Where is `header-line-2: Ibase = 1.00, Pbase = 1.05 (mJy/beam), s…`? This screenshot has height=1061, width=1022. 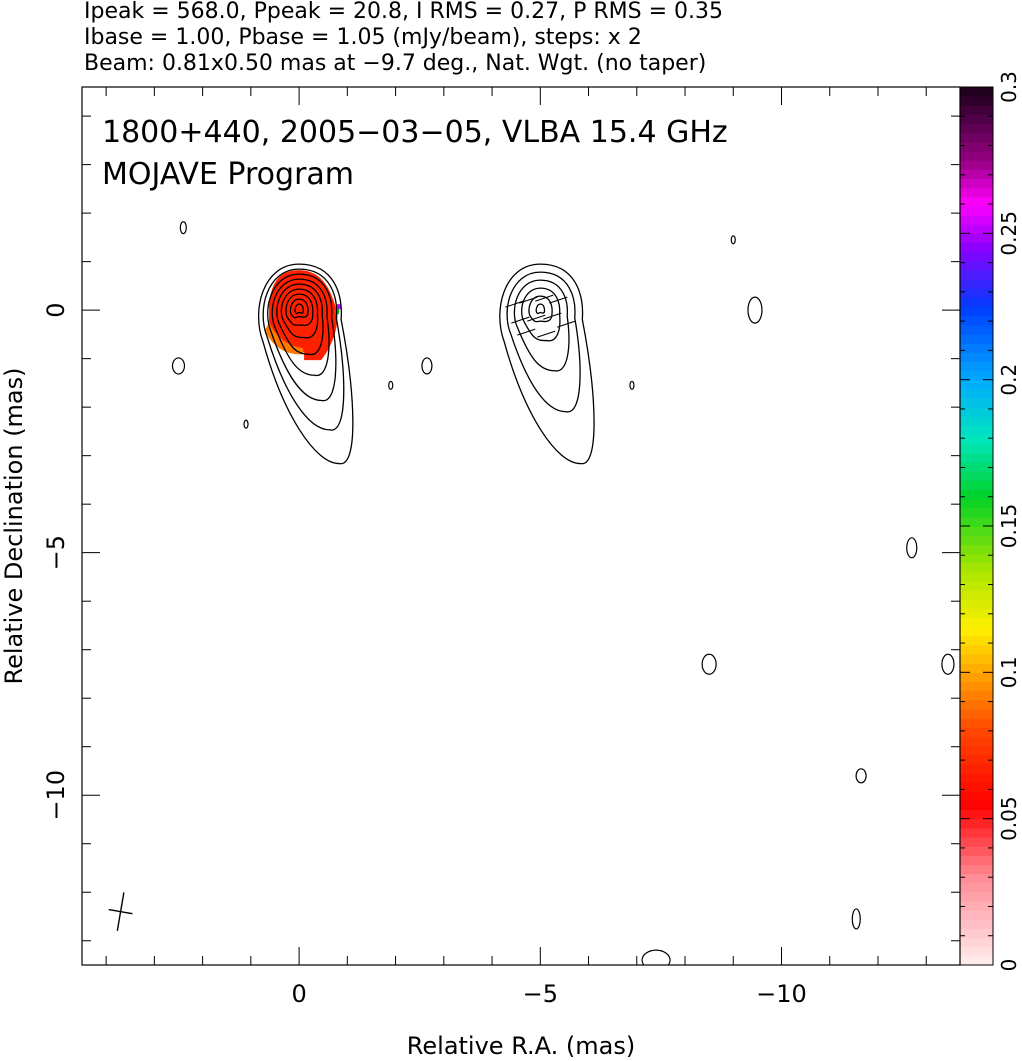 header-line-2: Ibase = 1.00, Pbase = 1.05 (mJy/beam), s… is located at coordinates (363, 37).